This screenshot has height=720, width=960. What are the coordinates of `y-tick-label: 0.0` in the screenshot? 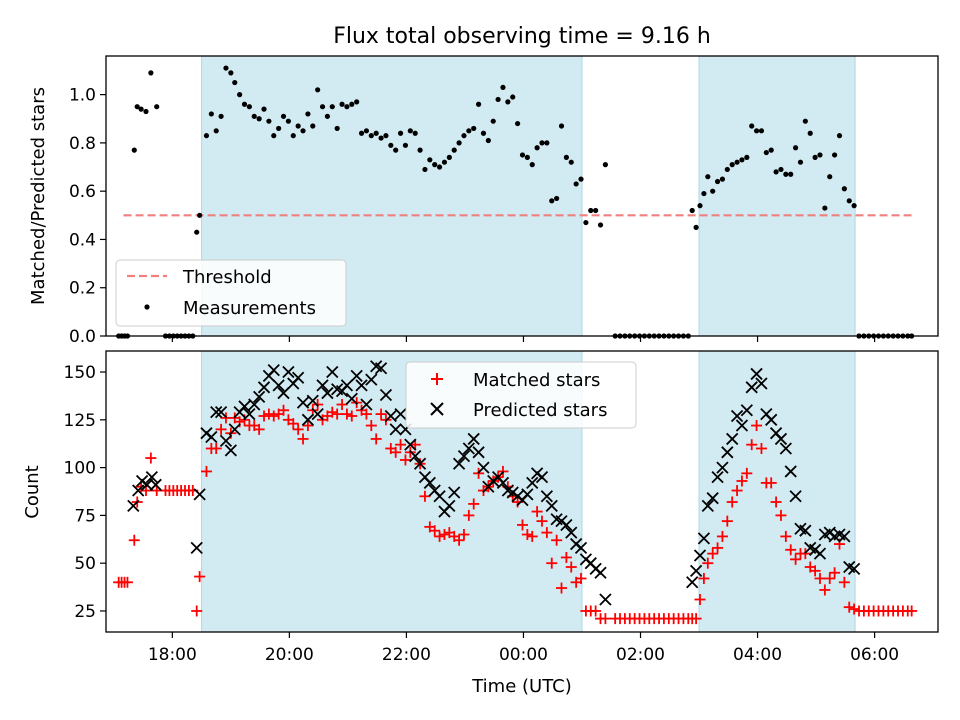 It's located at (82, 337).